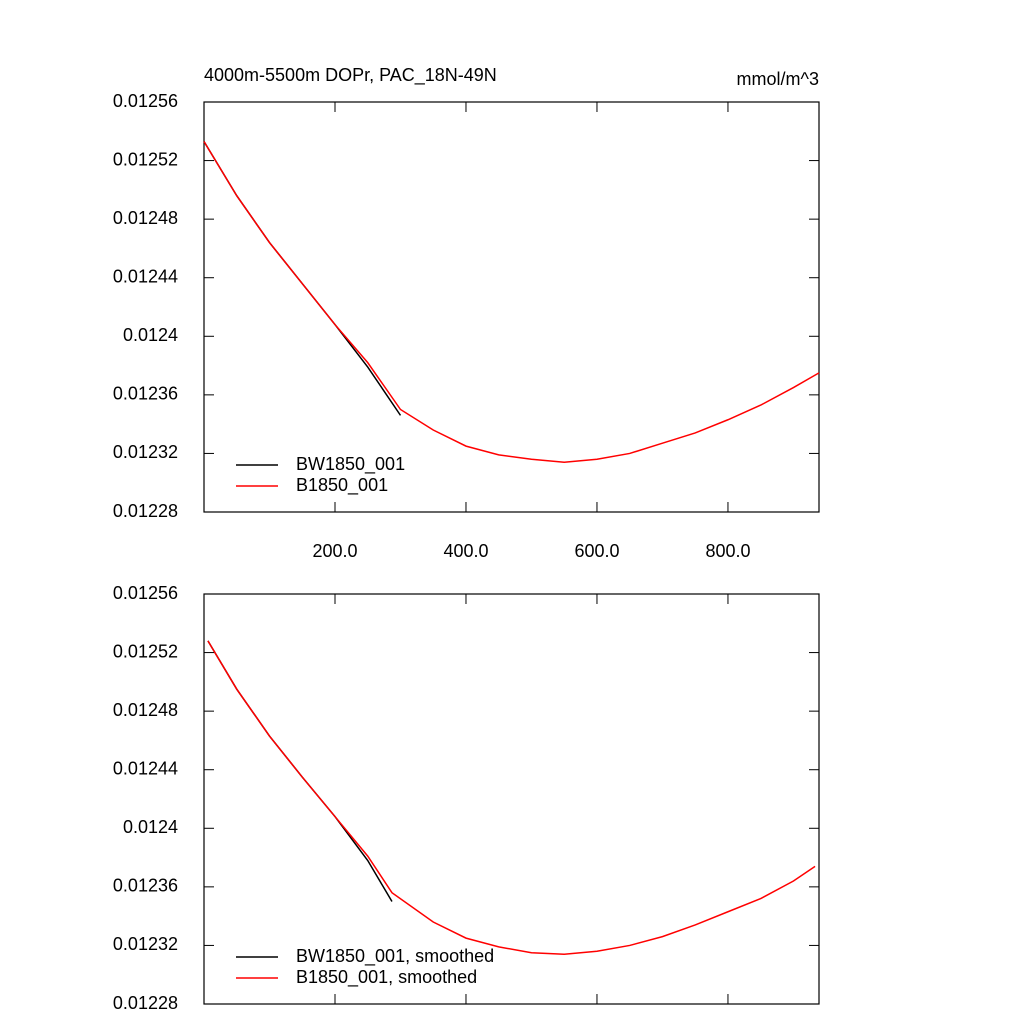  I want to click on legend-label: B1850_001, smoothed, so click(386, 977).